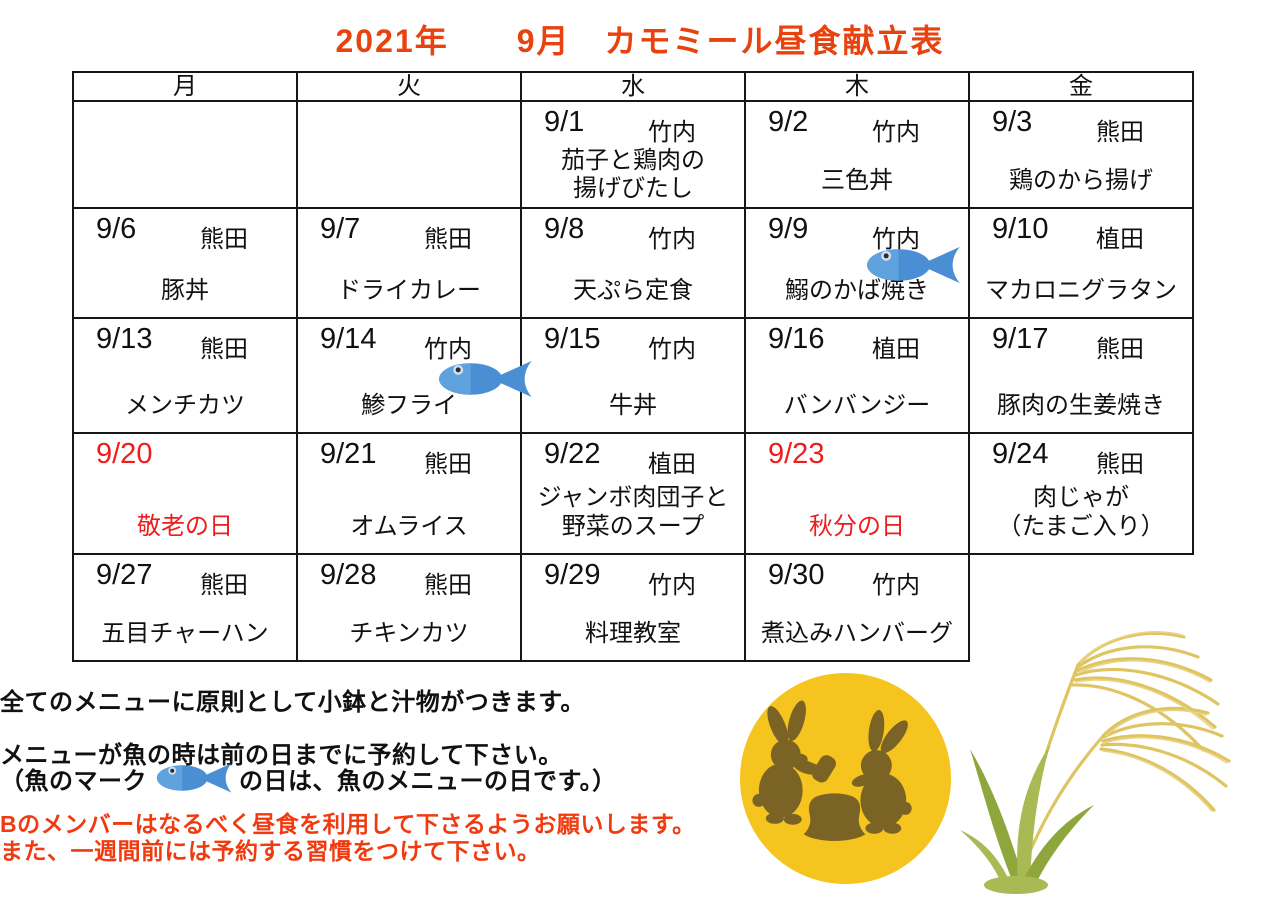 The width and height of the screenshot is (1280, 905). What do you see at coordinates (415, 376) in the screenshot?
I see `calendar-cell: 9/14 竹内 鯵フライ` at bounding box center [415, 376].